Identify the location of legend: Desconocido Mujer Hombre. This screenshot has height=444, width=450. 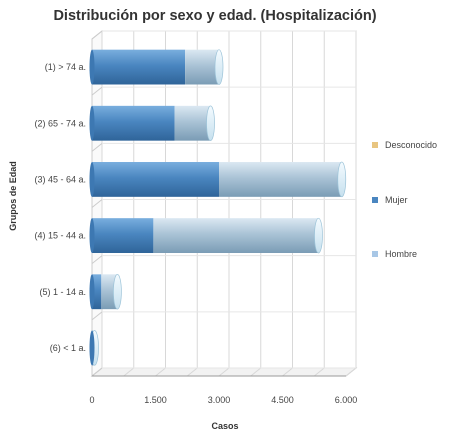
(404, 199).